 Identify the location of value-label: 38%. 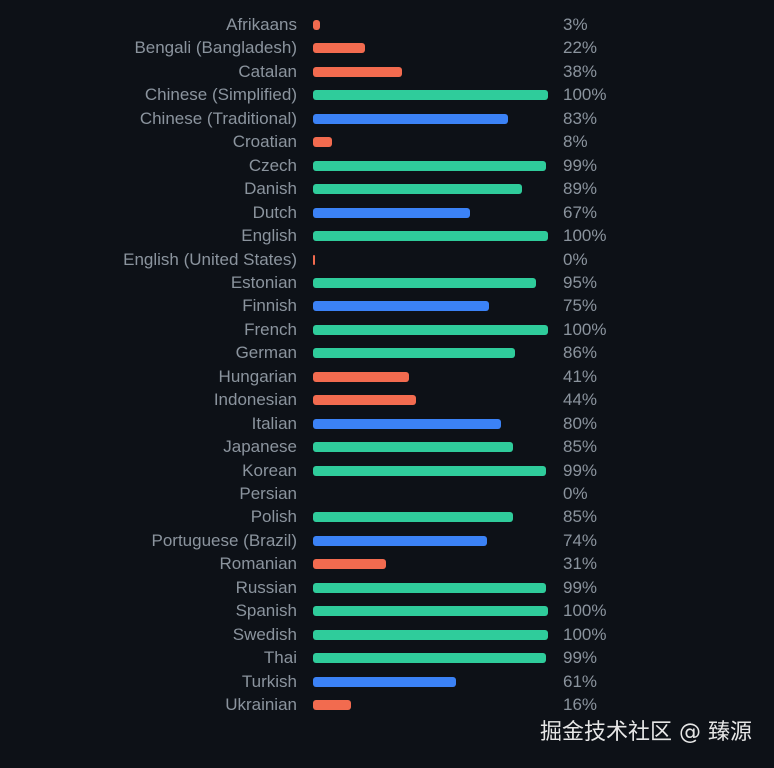
(580, 71).